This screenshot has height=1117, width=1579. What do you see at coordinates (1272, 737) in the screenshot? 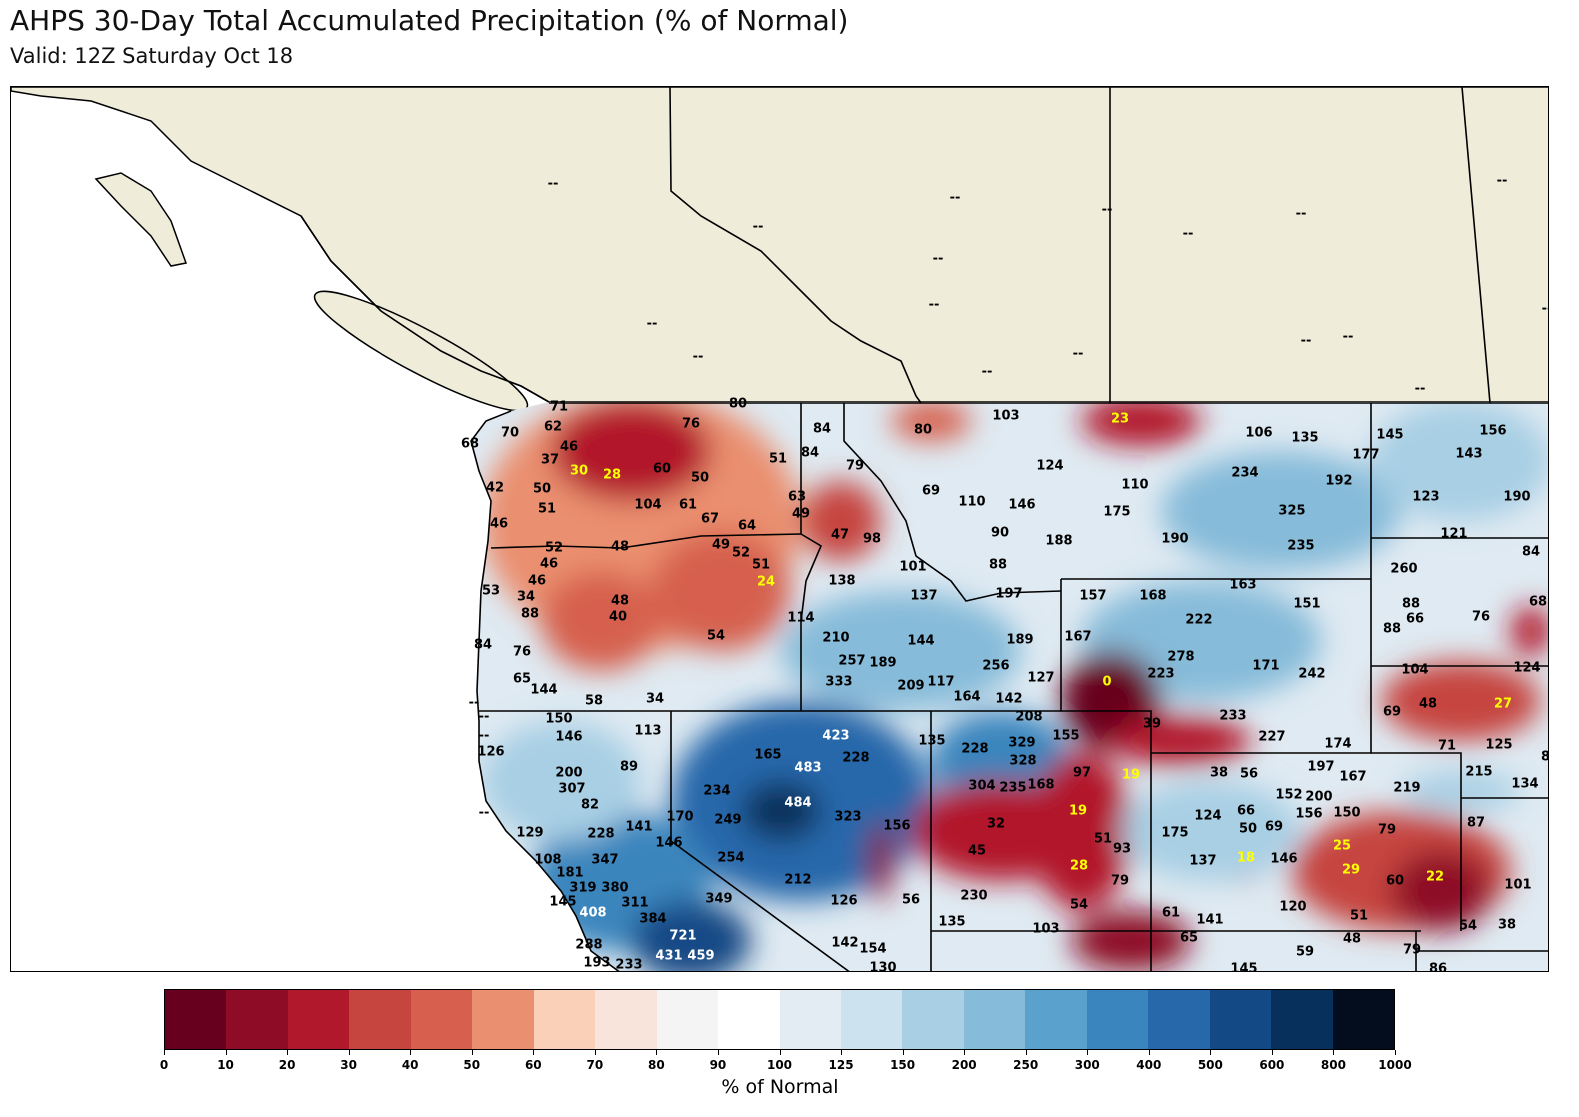
I see `percent-of-normal-label: 227` at bounding box center [1272, 737].